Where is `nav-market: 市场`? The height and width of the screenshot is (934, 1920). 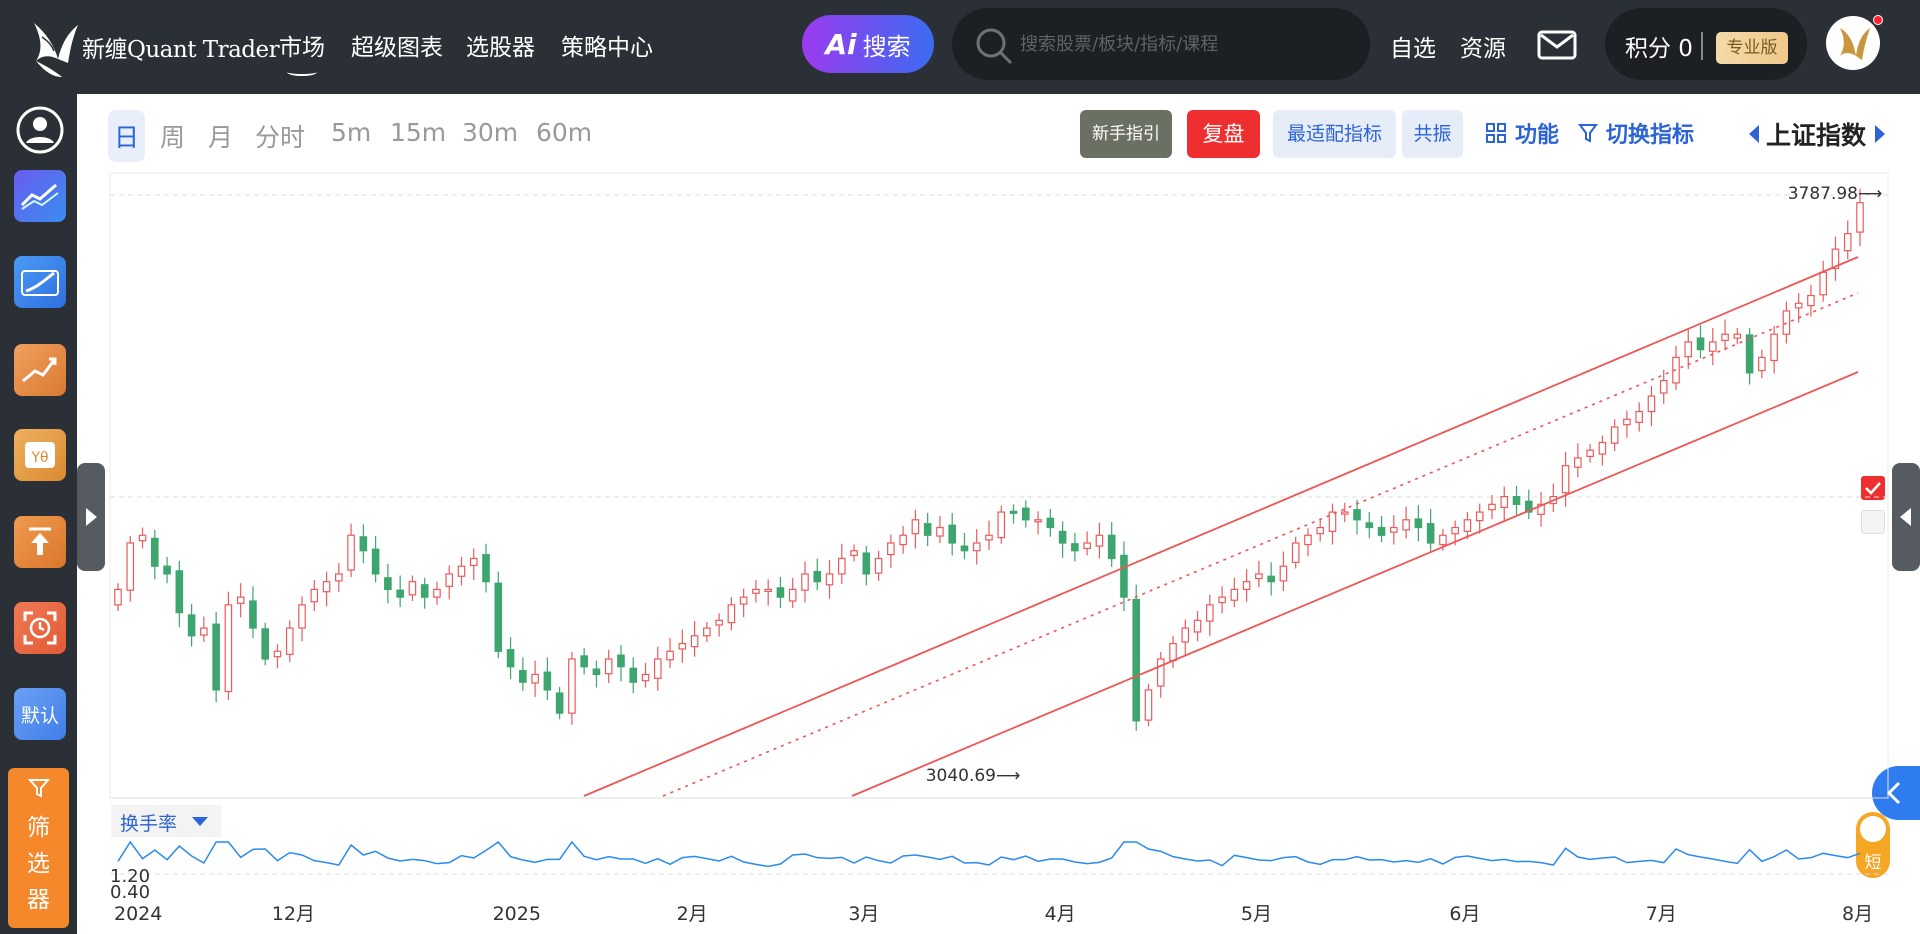
nav-market: 市场 is located at coordinates (302, 52).